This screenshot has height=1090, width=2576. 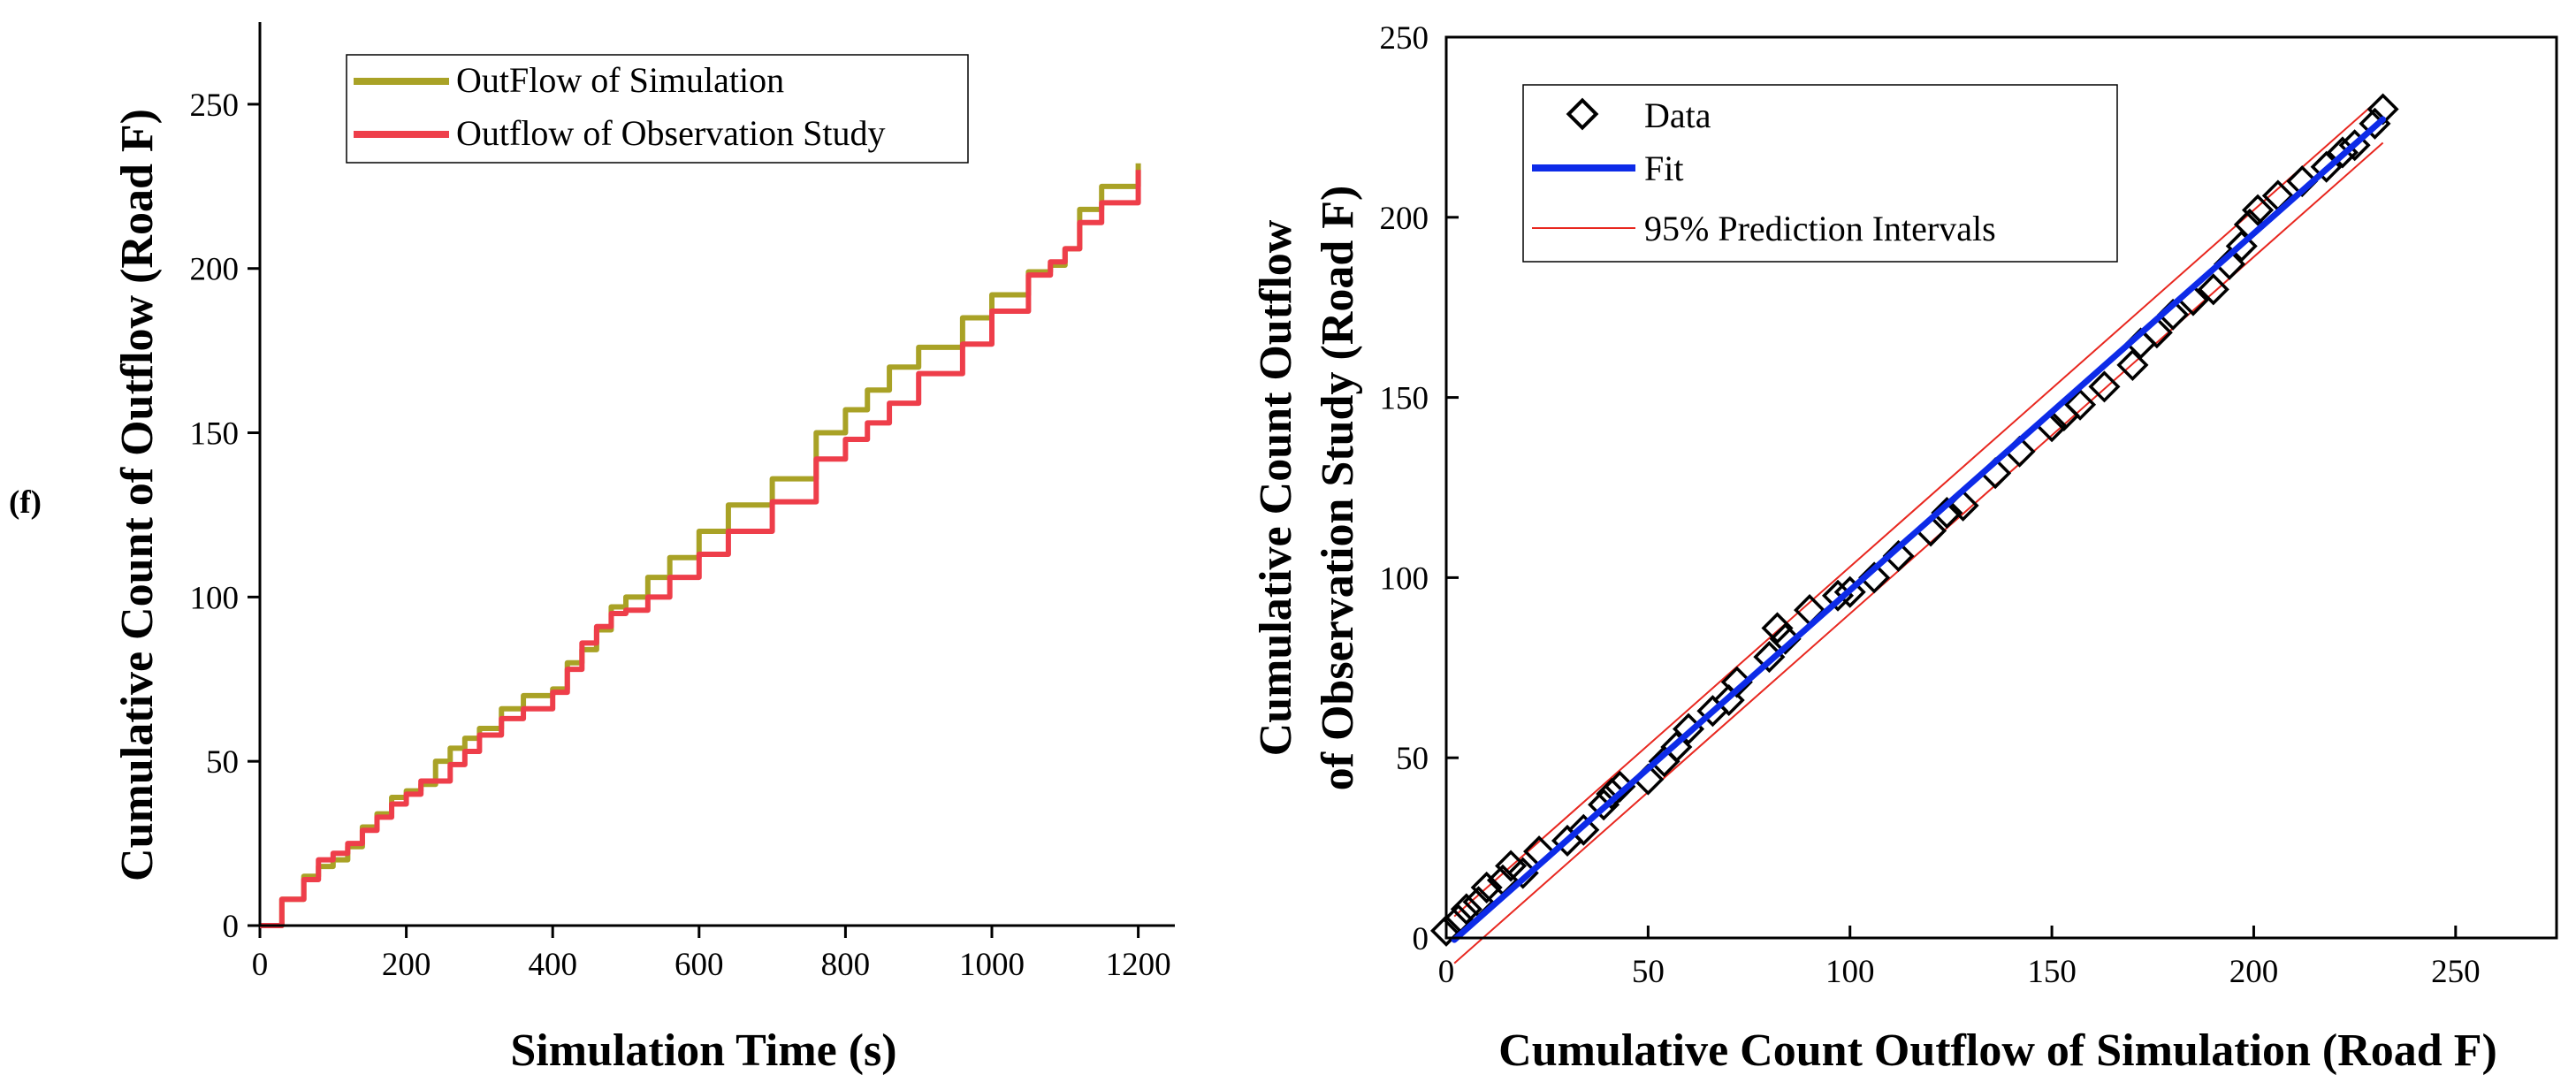 What do you see at coordinates (1412, 759) in the screenshot?
I see `chart2-y-tick-label: 50` at bounding box center [1412, 759].